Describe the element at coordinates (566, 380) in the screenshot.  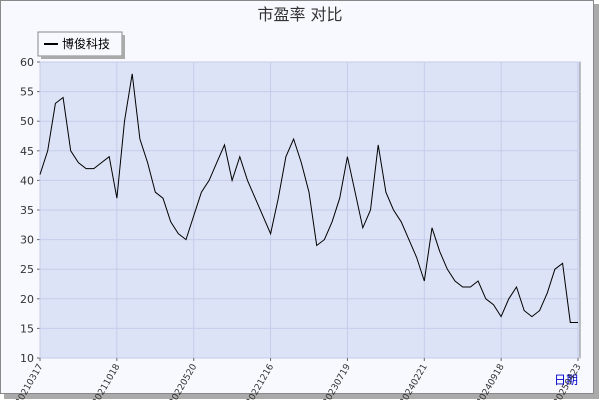
I see `x-axis-label: 日期` at that location.